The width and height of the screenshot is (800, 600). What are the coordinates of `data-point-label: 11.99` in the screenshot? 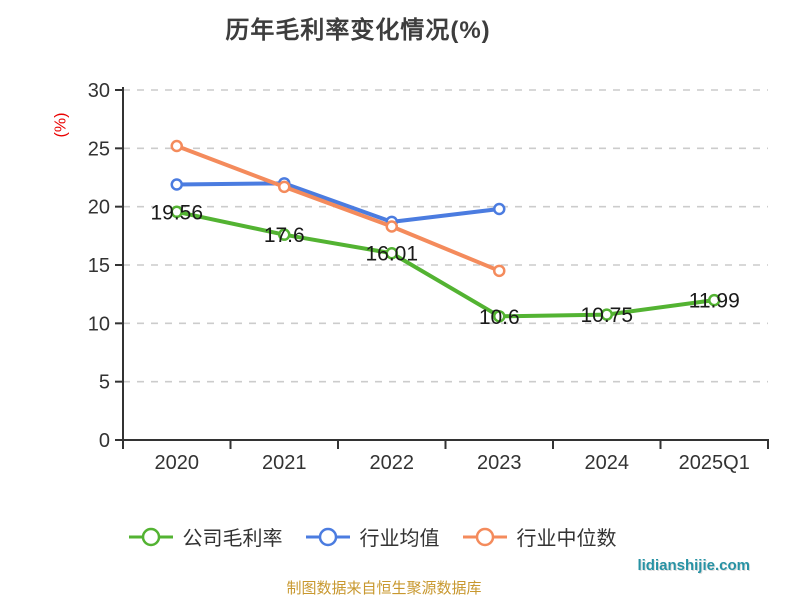 It's located at (714, 301).